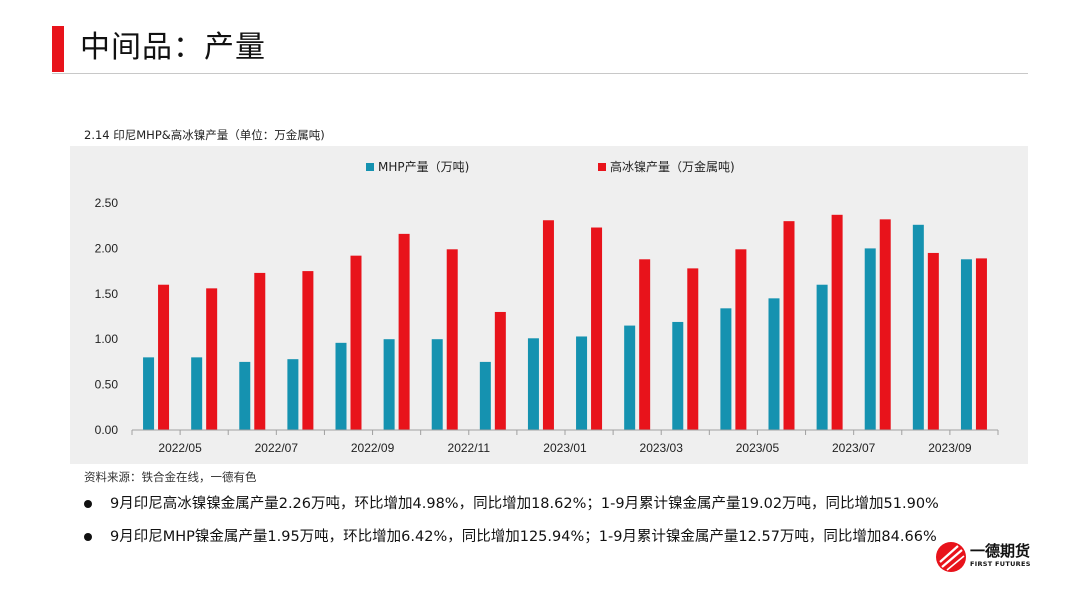 This screenshot has height=608, width=1080. I want to click on y-tick-label: 2.50, so click(107, 203).